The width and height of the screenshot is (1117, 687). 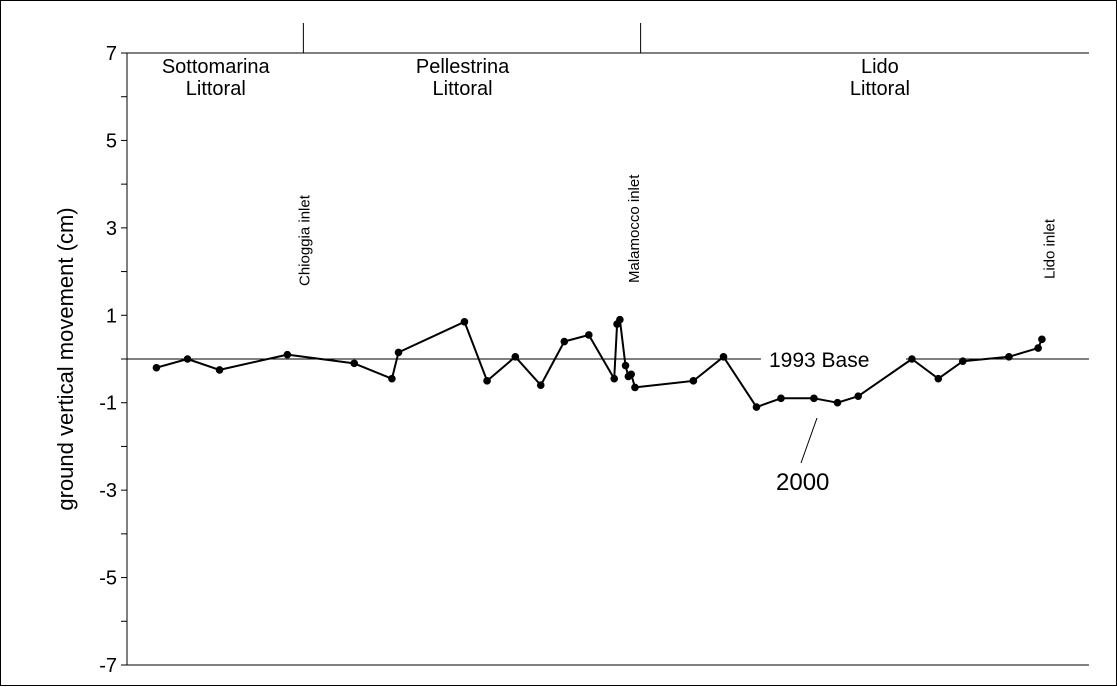 I want to click on series-label: 2000, so click(x=802, y=482).